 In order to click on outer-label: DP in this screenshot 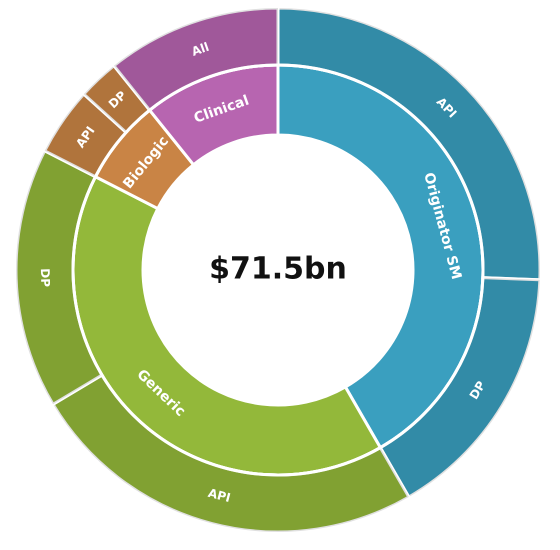, I will do `click(45, 277)`.